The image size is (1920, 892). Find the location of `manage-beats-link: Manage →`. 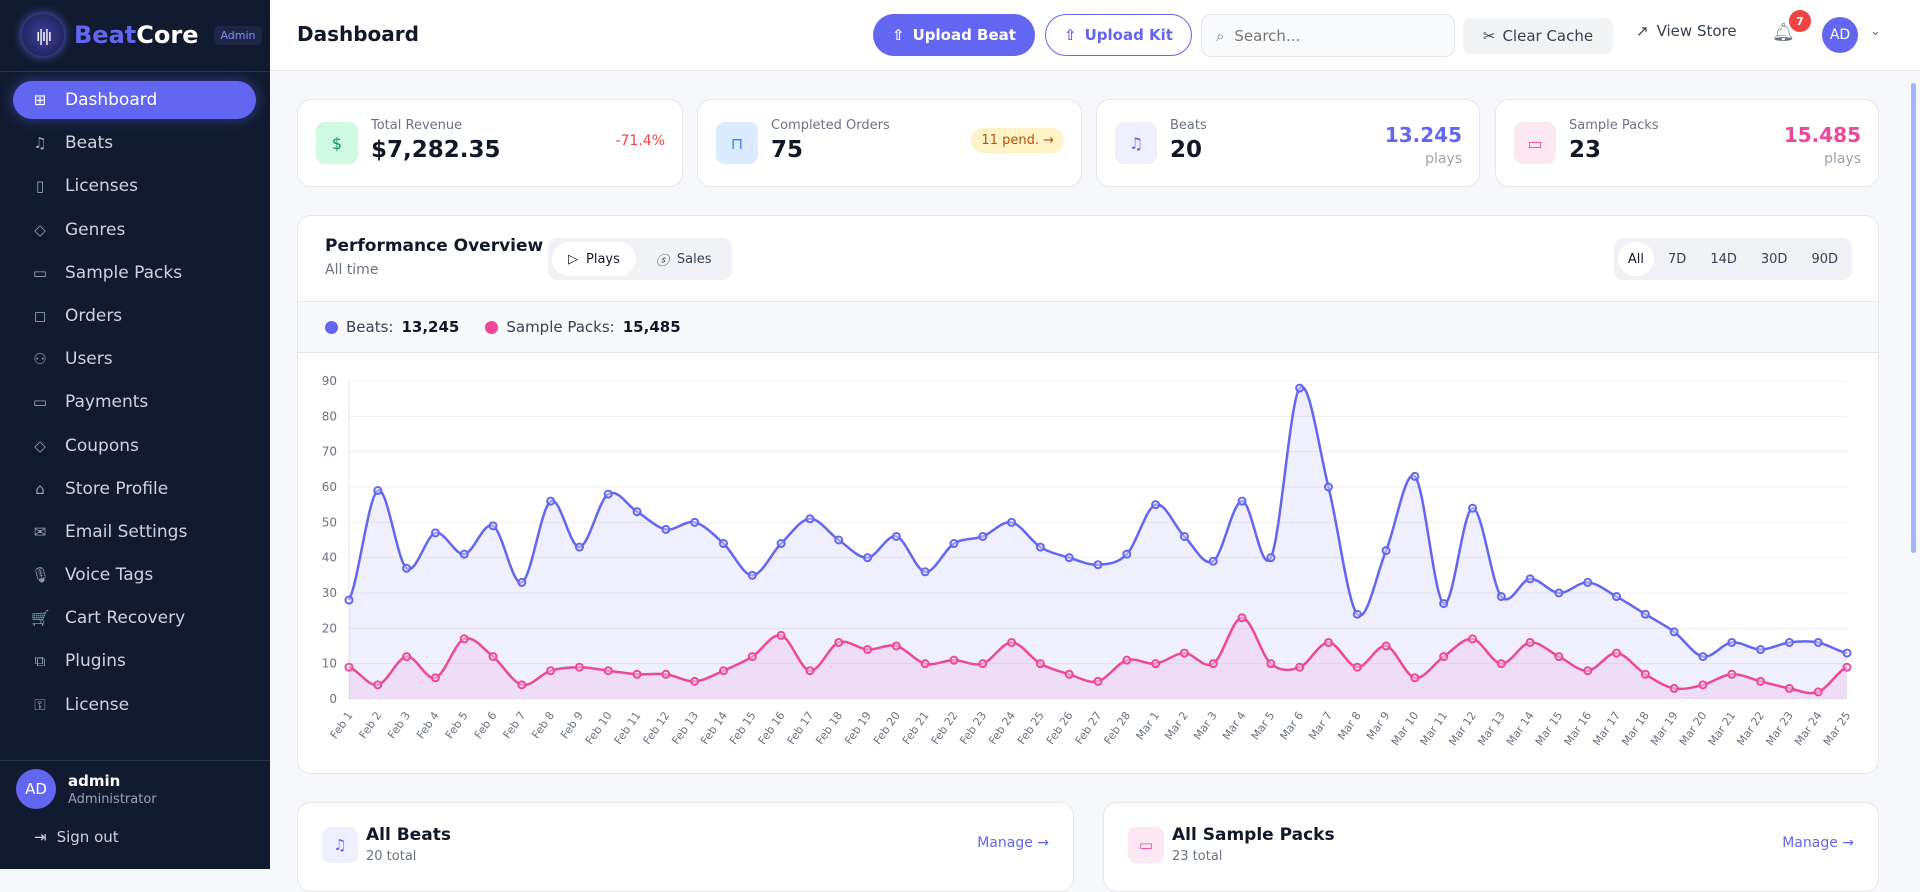

manage-beats-link: Manage → is located at coordinates (1013, 843).